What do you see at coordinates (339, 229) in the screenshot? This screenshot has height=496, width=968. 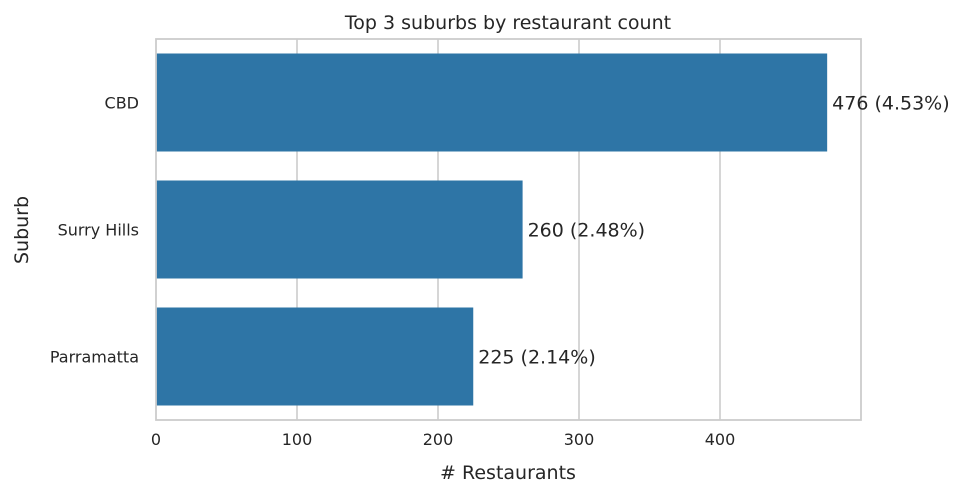 I see `bar-surry-hills` at bounding box center [339, 229].